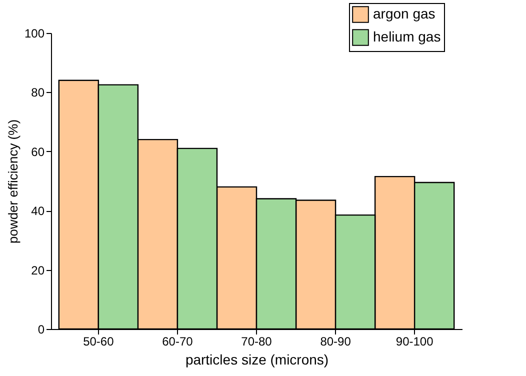 The image size is (526, 376). I want to click on legend-label: helium gas, so click(407, 36).